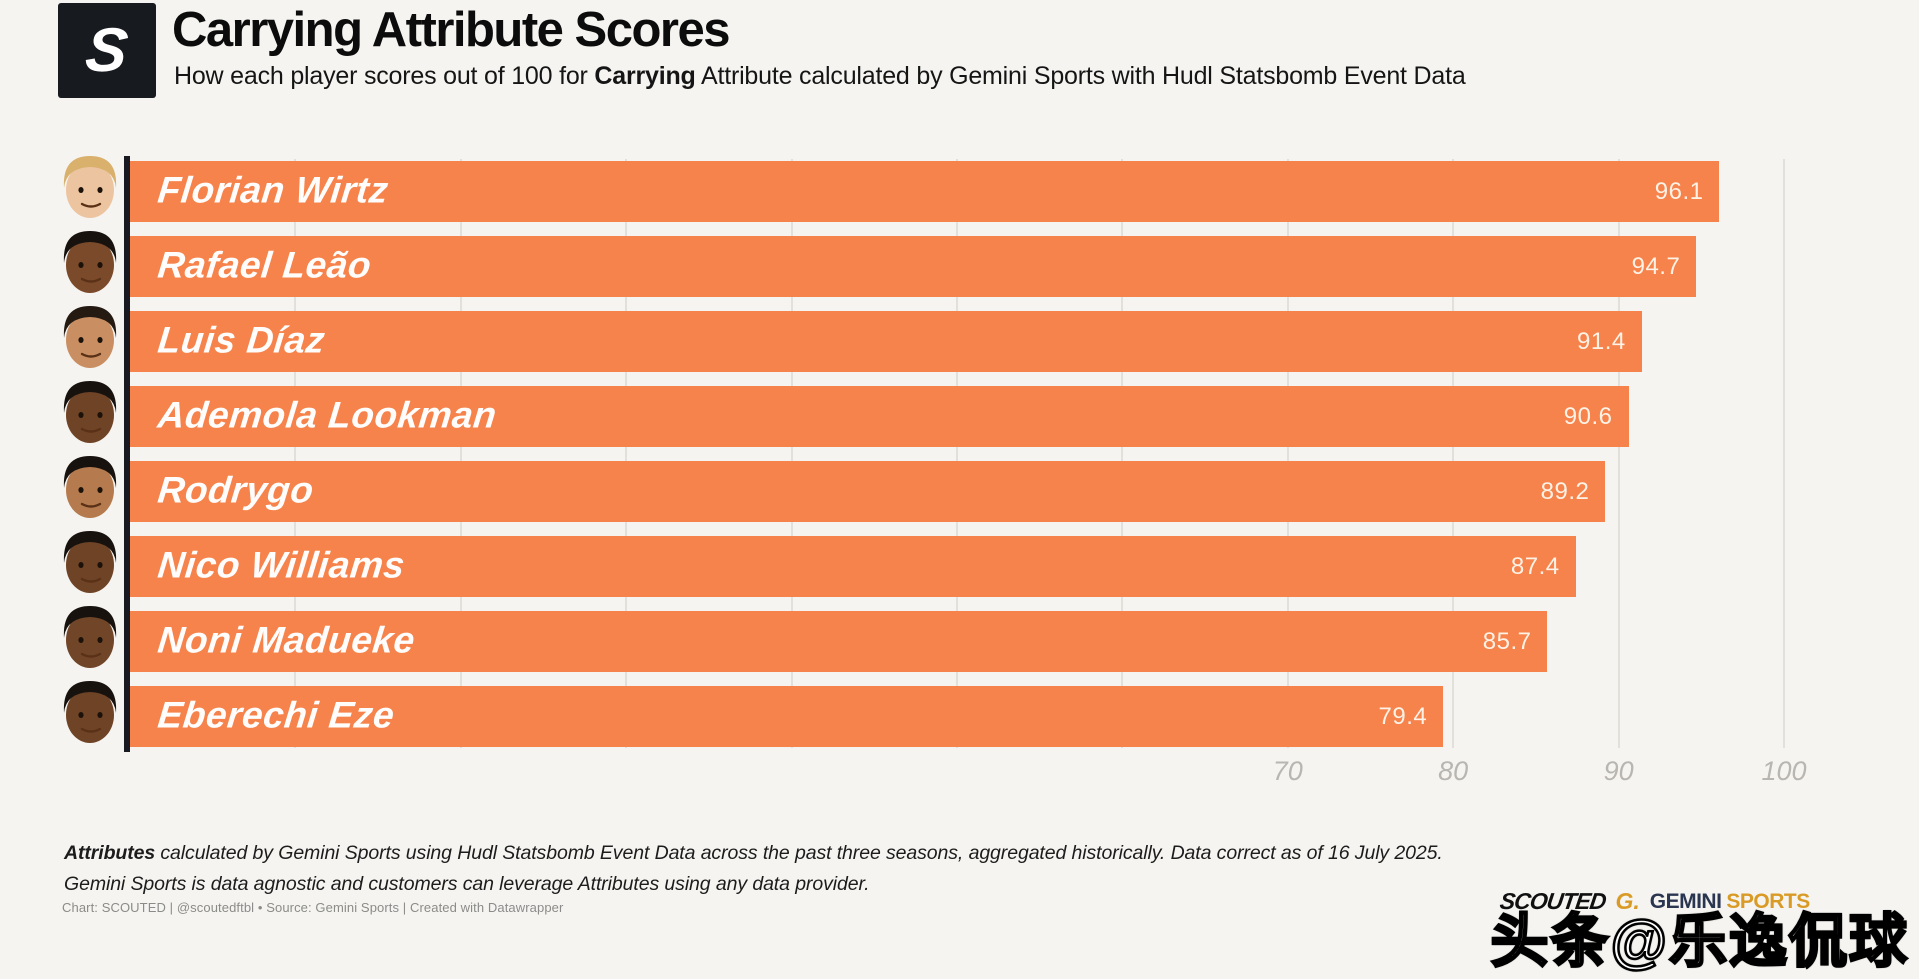 This screenshot has height=979, width=1919. I want to click on branding-row: SCOUTED G. GEMINI SPORTS, so click(1654, 901).